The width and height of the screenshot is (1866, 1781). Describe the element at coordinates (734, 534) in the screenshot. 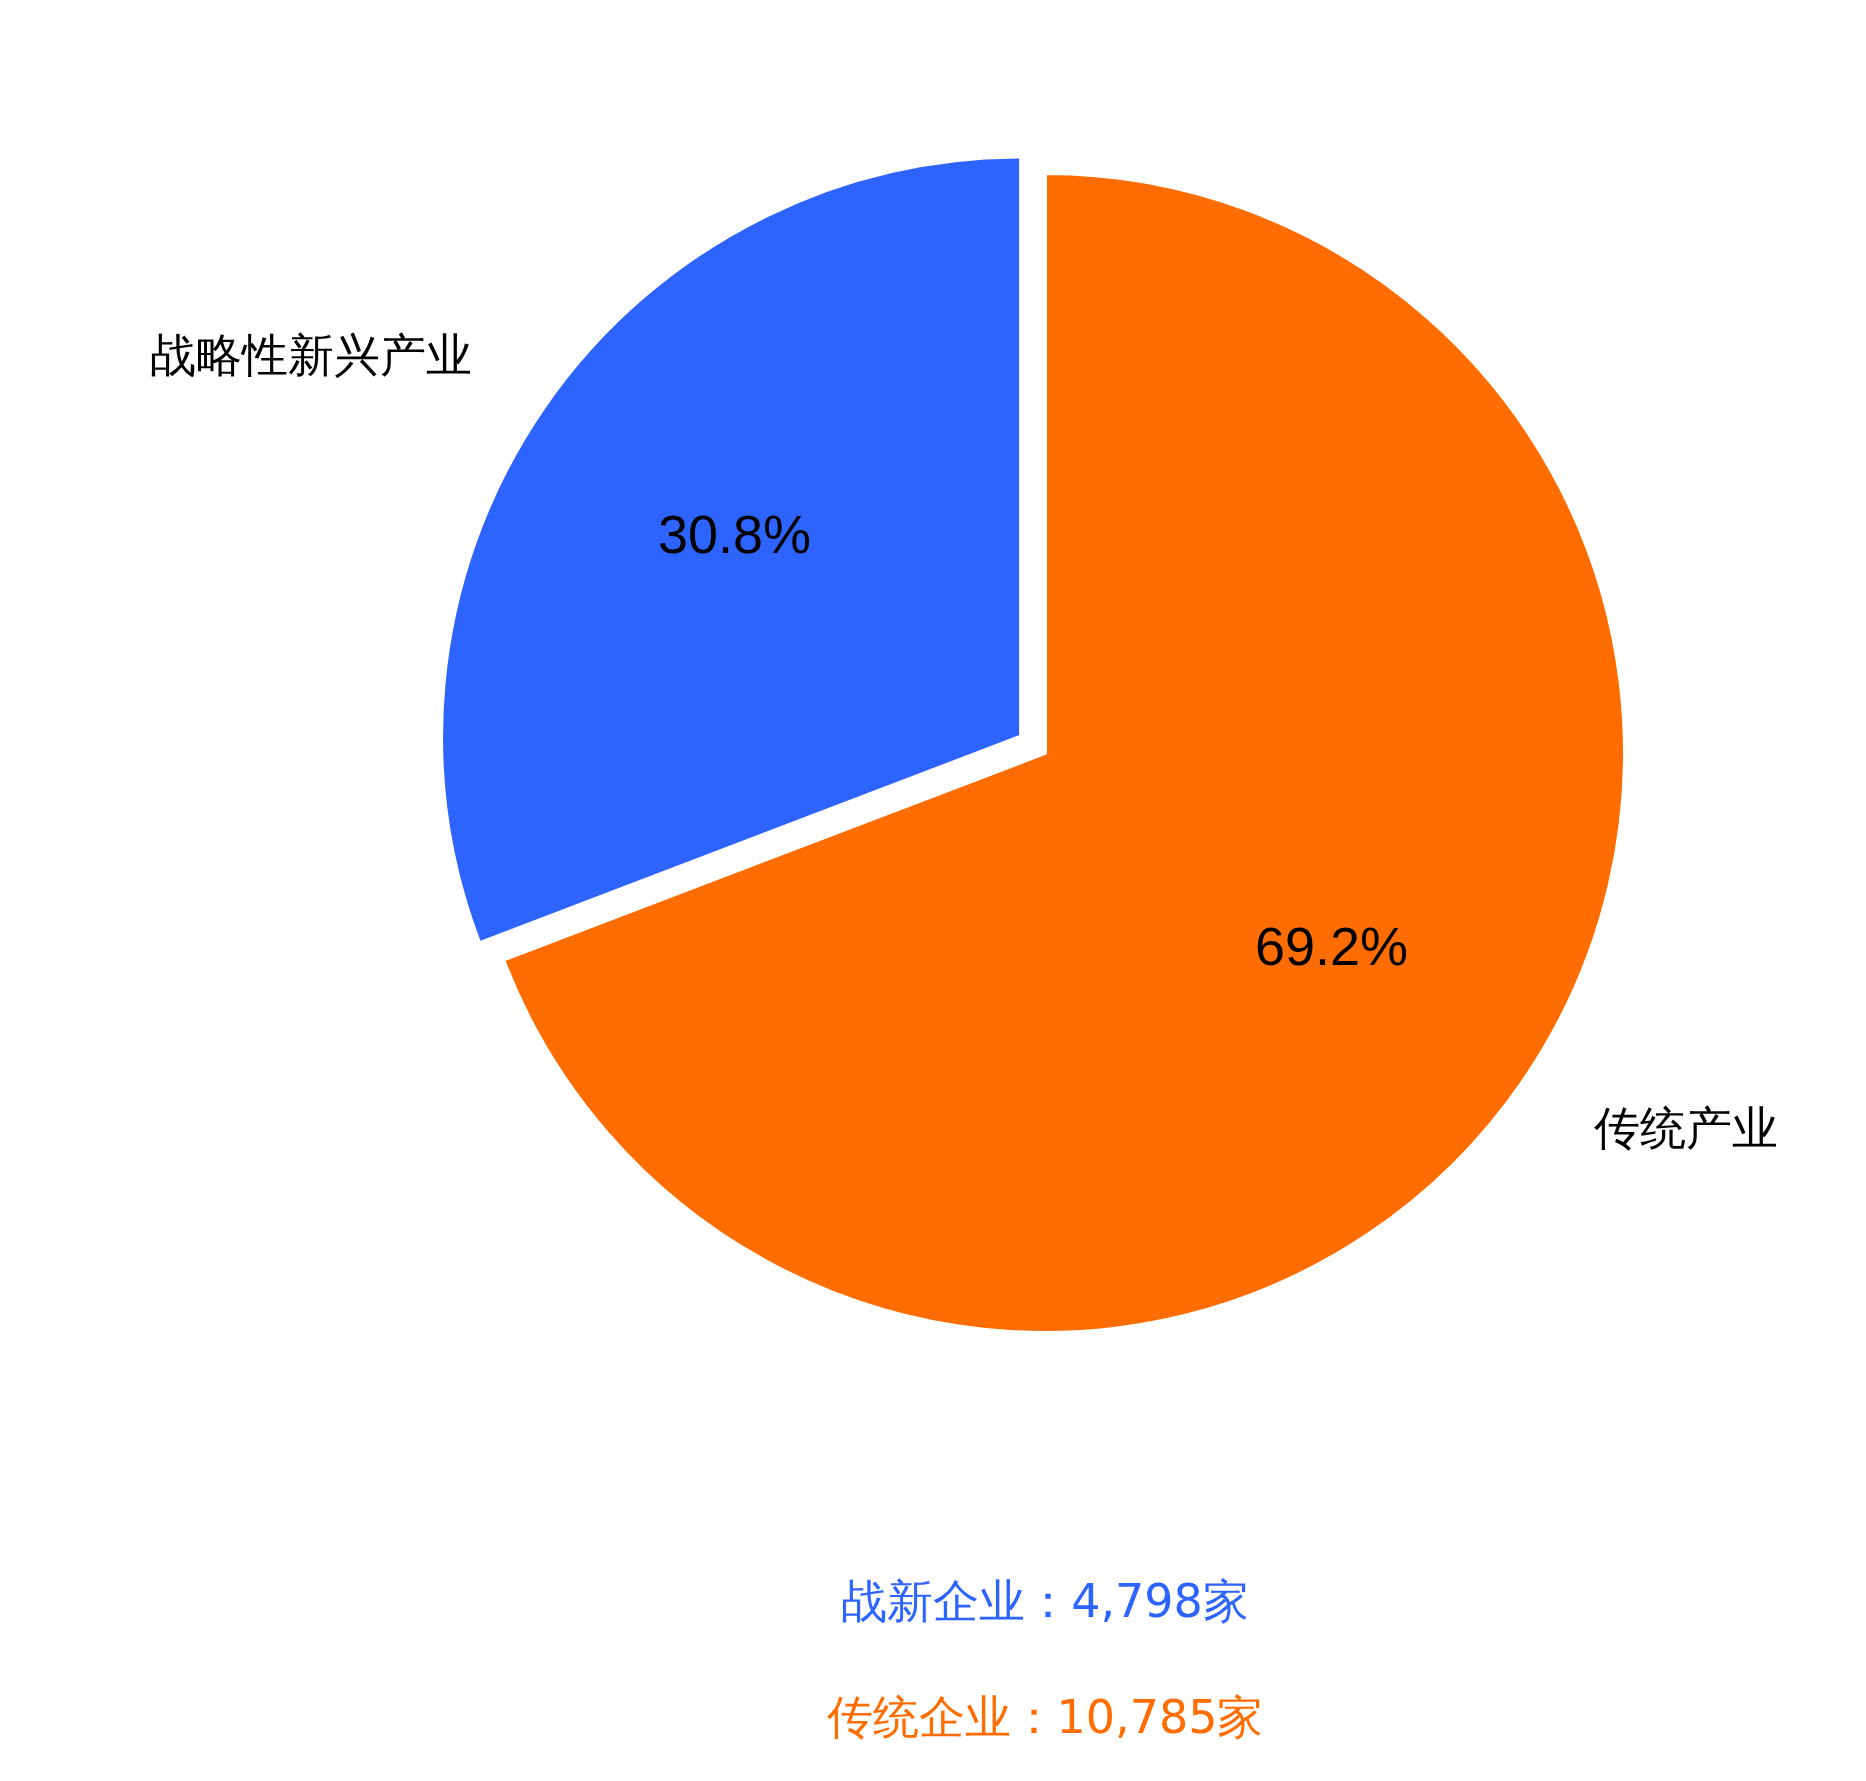

I see `data-label: 30.8%` at that location.